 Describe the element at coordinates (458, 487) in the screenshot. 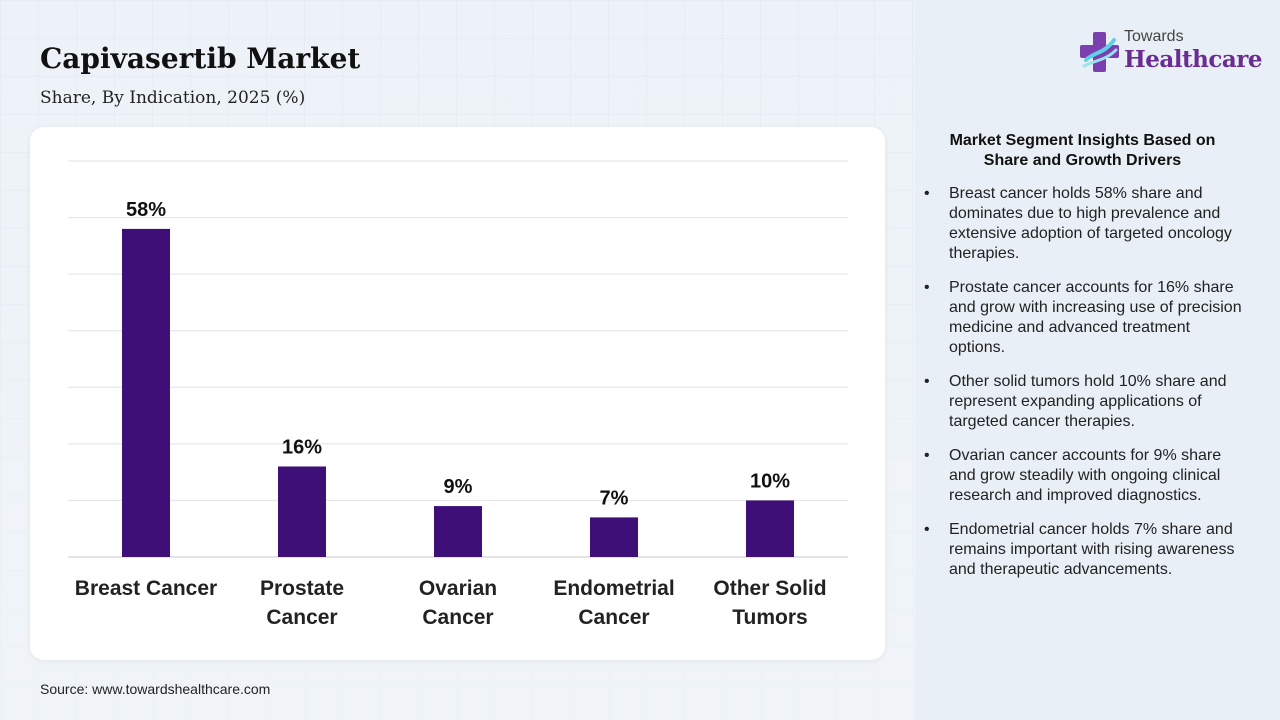

I see `data-label: 9%` at that location.